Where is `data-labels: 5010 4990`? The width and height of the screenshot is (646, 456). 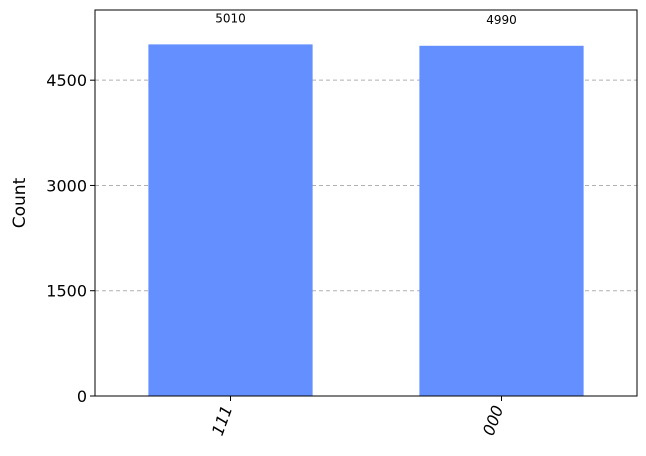
data-labels: 5010 4990 is located at coordinates (366, 18).